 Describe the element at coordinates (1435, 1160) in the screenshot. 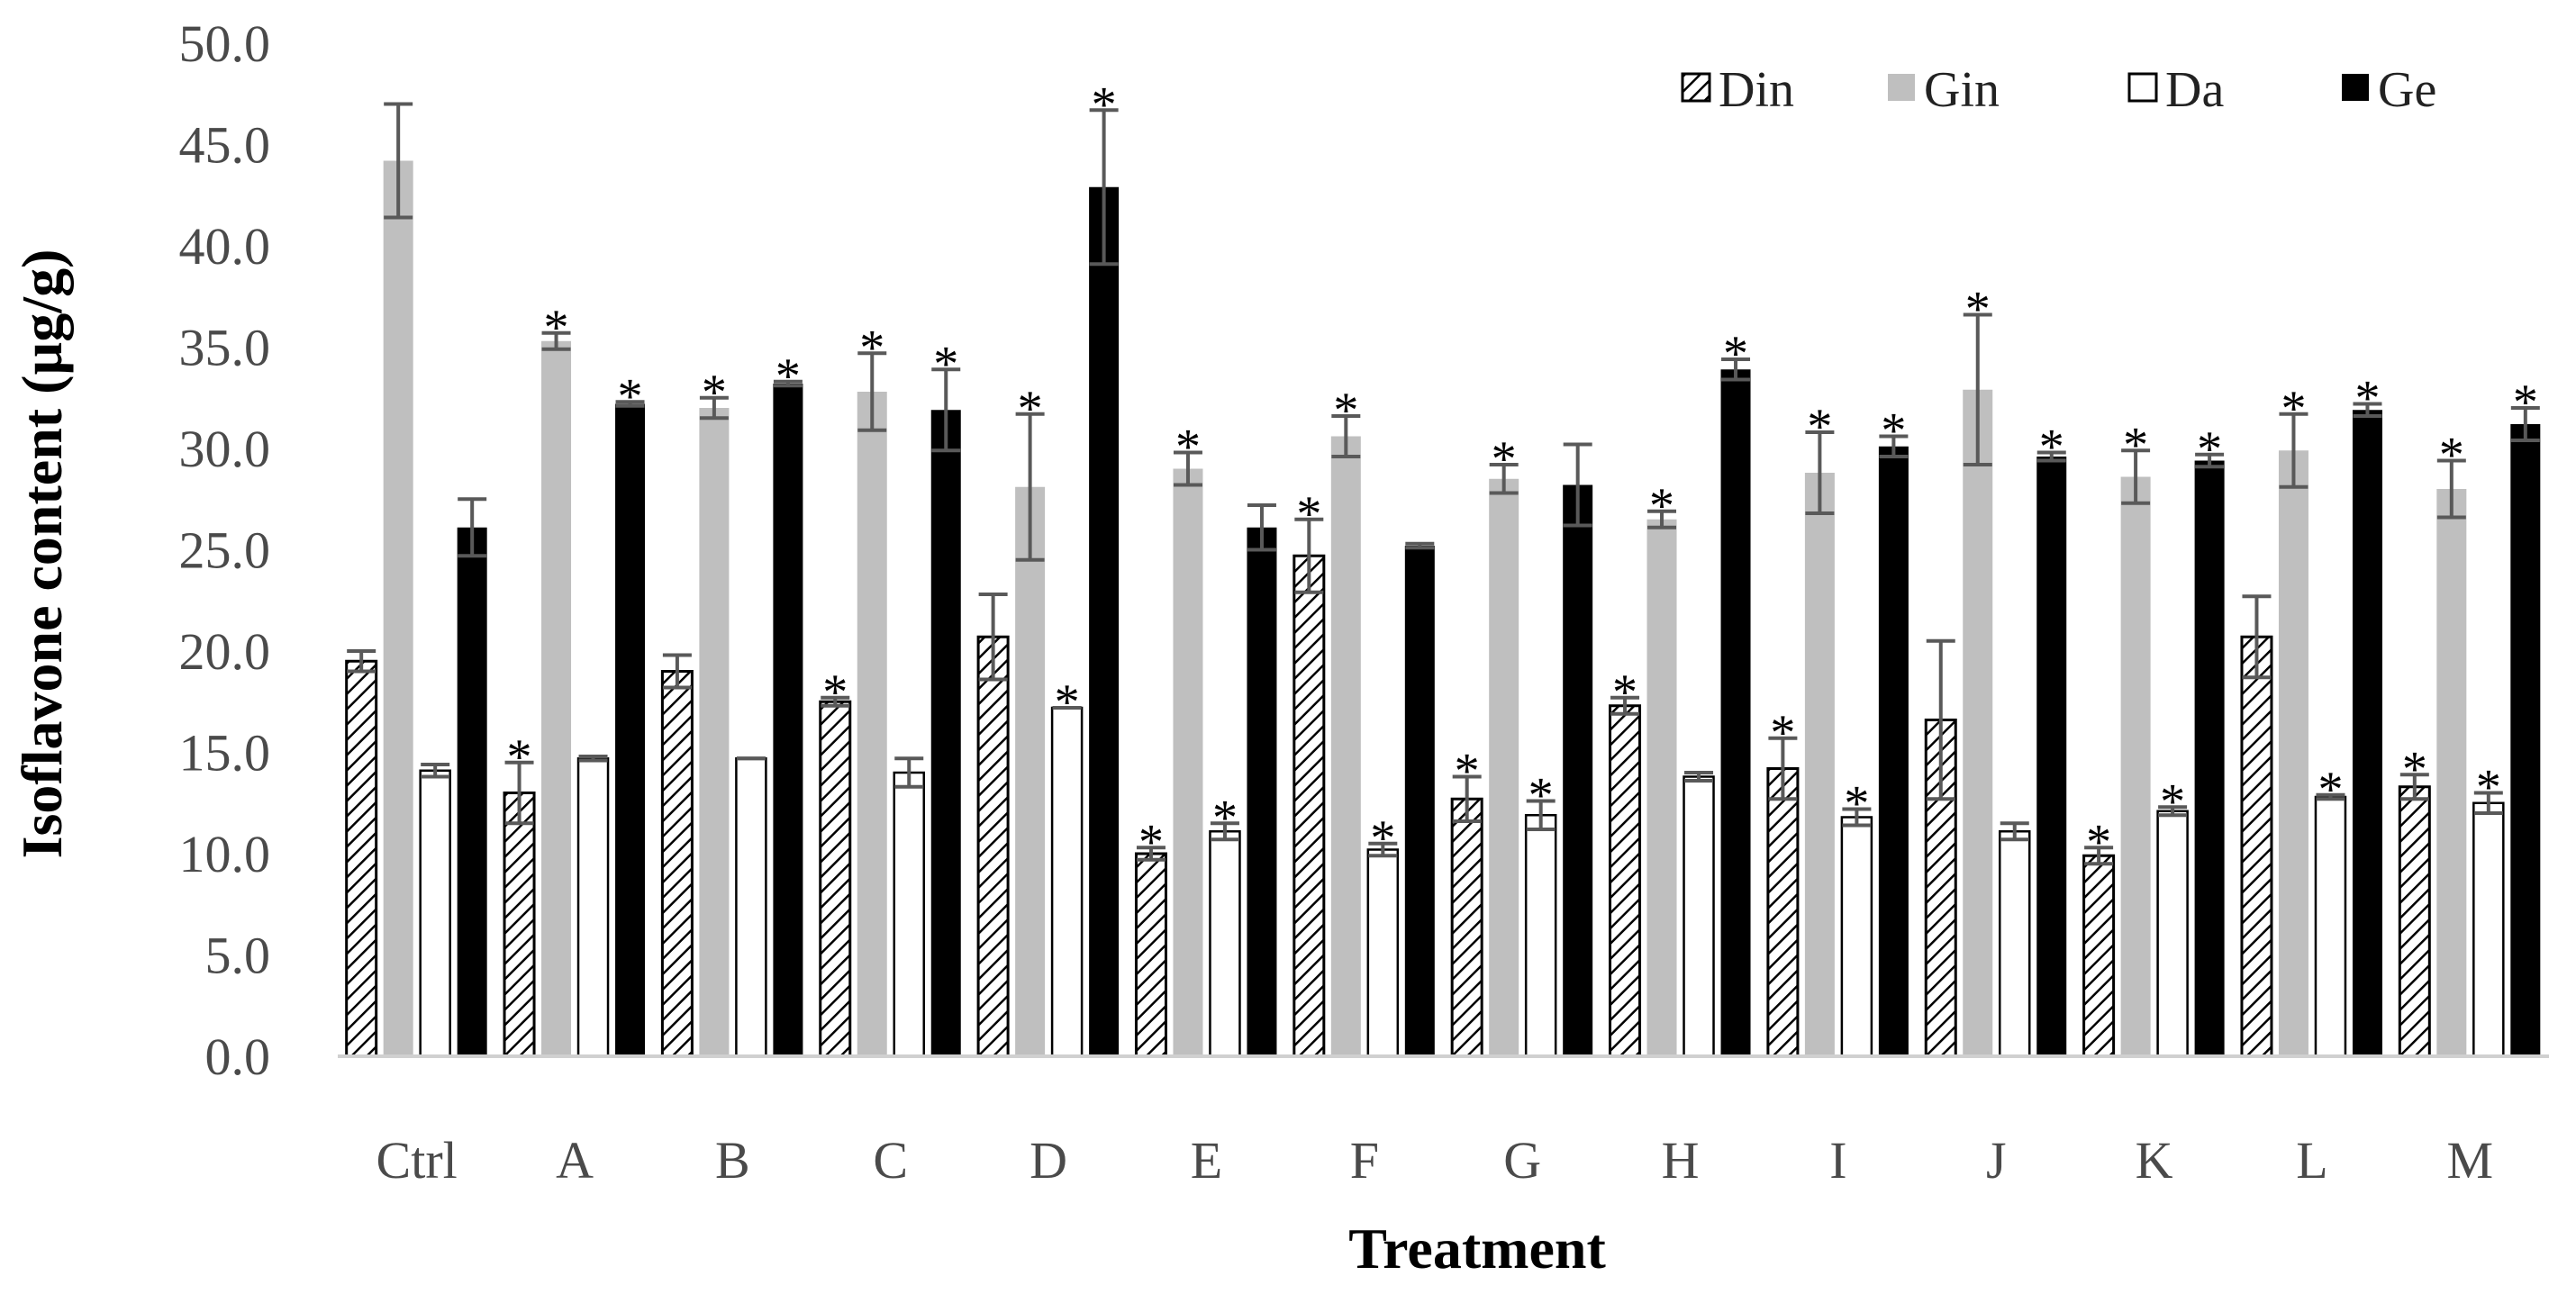

I see `x-axis: Ctrl A B C D E F G H I J K L M` at that location.